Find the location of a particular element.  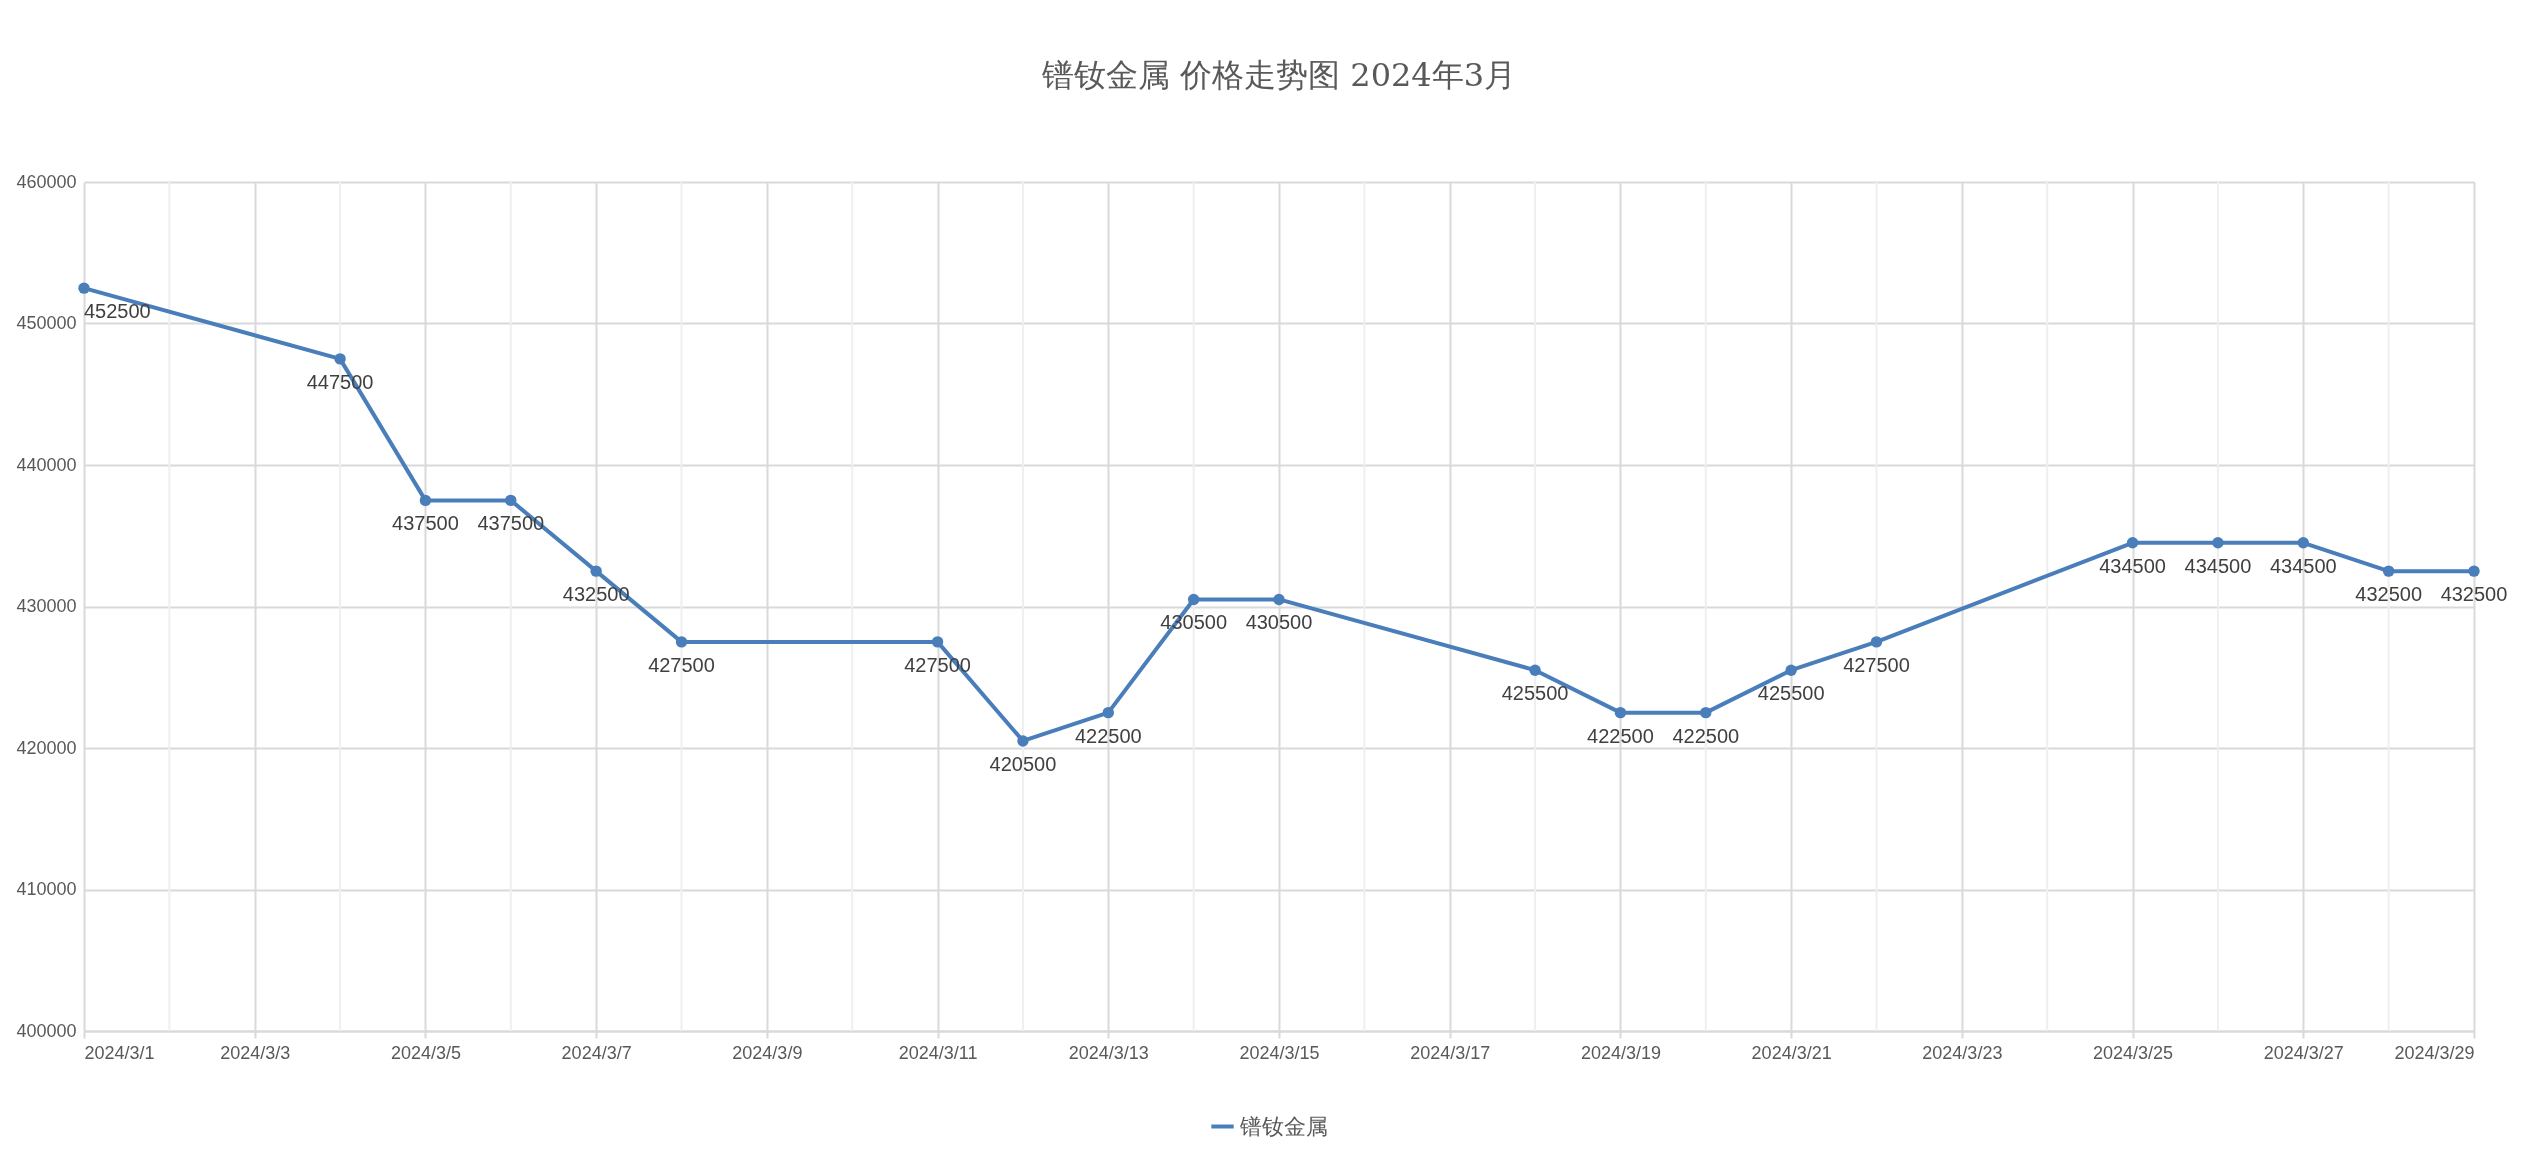

y-tick-label: 460000 is located at coordinates (46, 181).